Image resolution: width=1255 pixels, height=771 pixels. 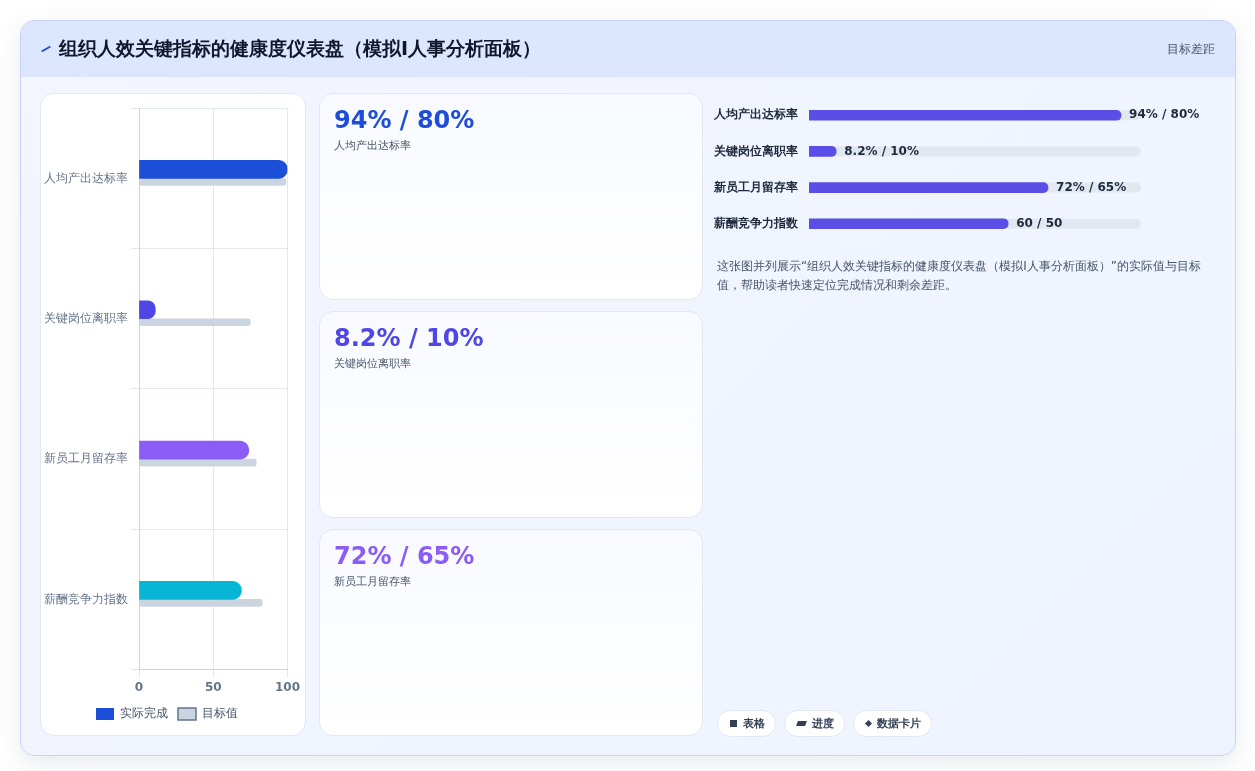 I want to click on text: 目标差距, so click(x=1191, y=49).